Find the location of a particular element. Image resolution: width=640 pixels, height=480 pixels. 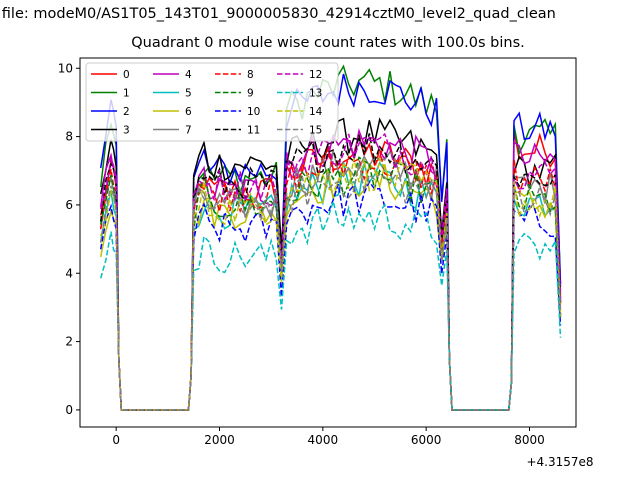

legend-label: 10 is located at coordinates (253, 112).